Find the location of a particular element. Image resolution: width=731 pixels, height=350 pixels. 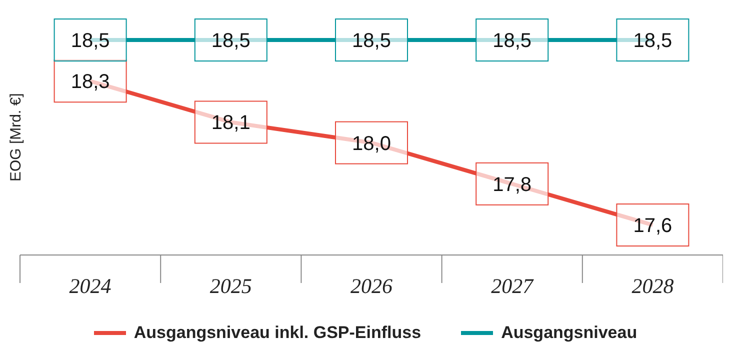

x-tick-label: 2027 is located at coordinates (513, 286).